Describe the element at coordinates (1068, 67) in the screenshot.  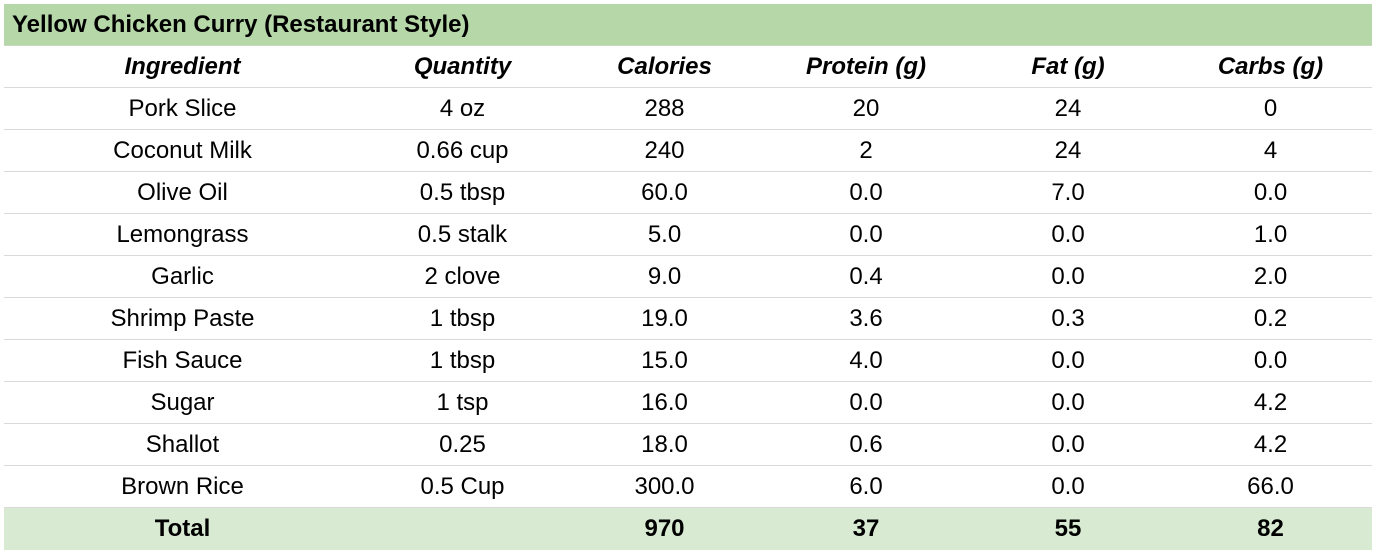
I see `column-header-fat: Fat (g)` at that location.